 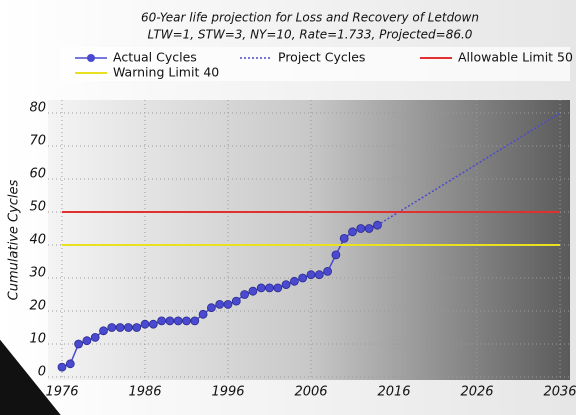 What do you see at coordinates (321, 57) in the screenshot?
I see `legend-label: Project Cycles` at bounding box center [321, 57].